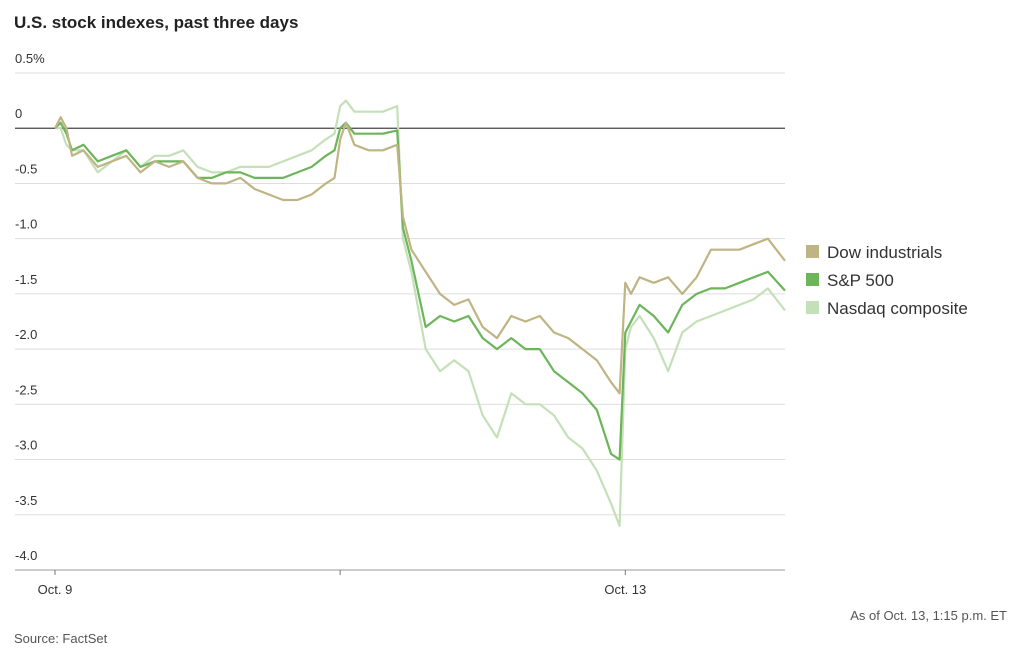 The height and width of the screenshot is (659, 1024). Describe the element at coordinates (897, 308) in the screenshot. I see `legend-label: Nasdaq composite` at that location.